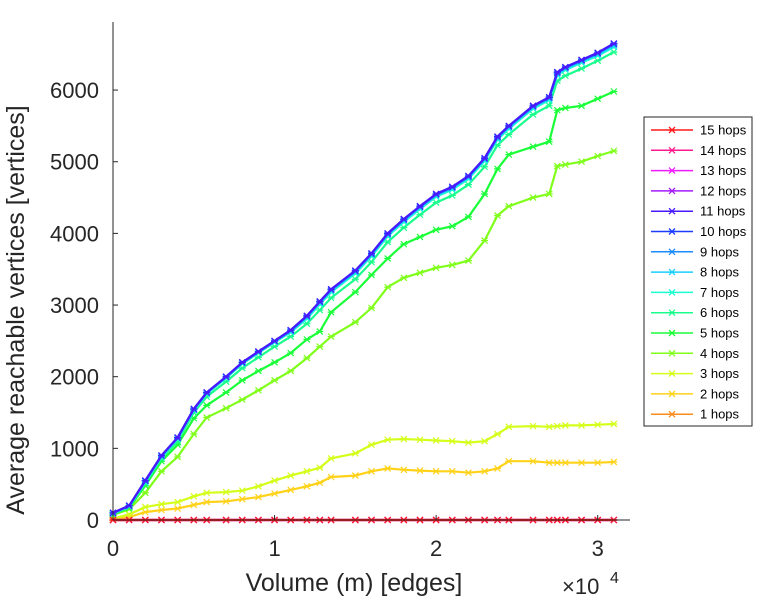 This screenshot has height=600, width=768. What do you see at coordinates (580, 586) in the screenshot?
I see `x-multiplier-base: ×10` at bounding box center [580, 586].